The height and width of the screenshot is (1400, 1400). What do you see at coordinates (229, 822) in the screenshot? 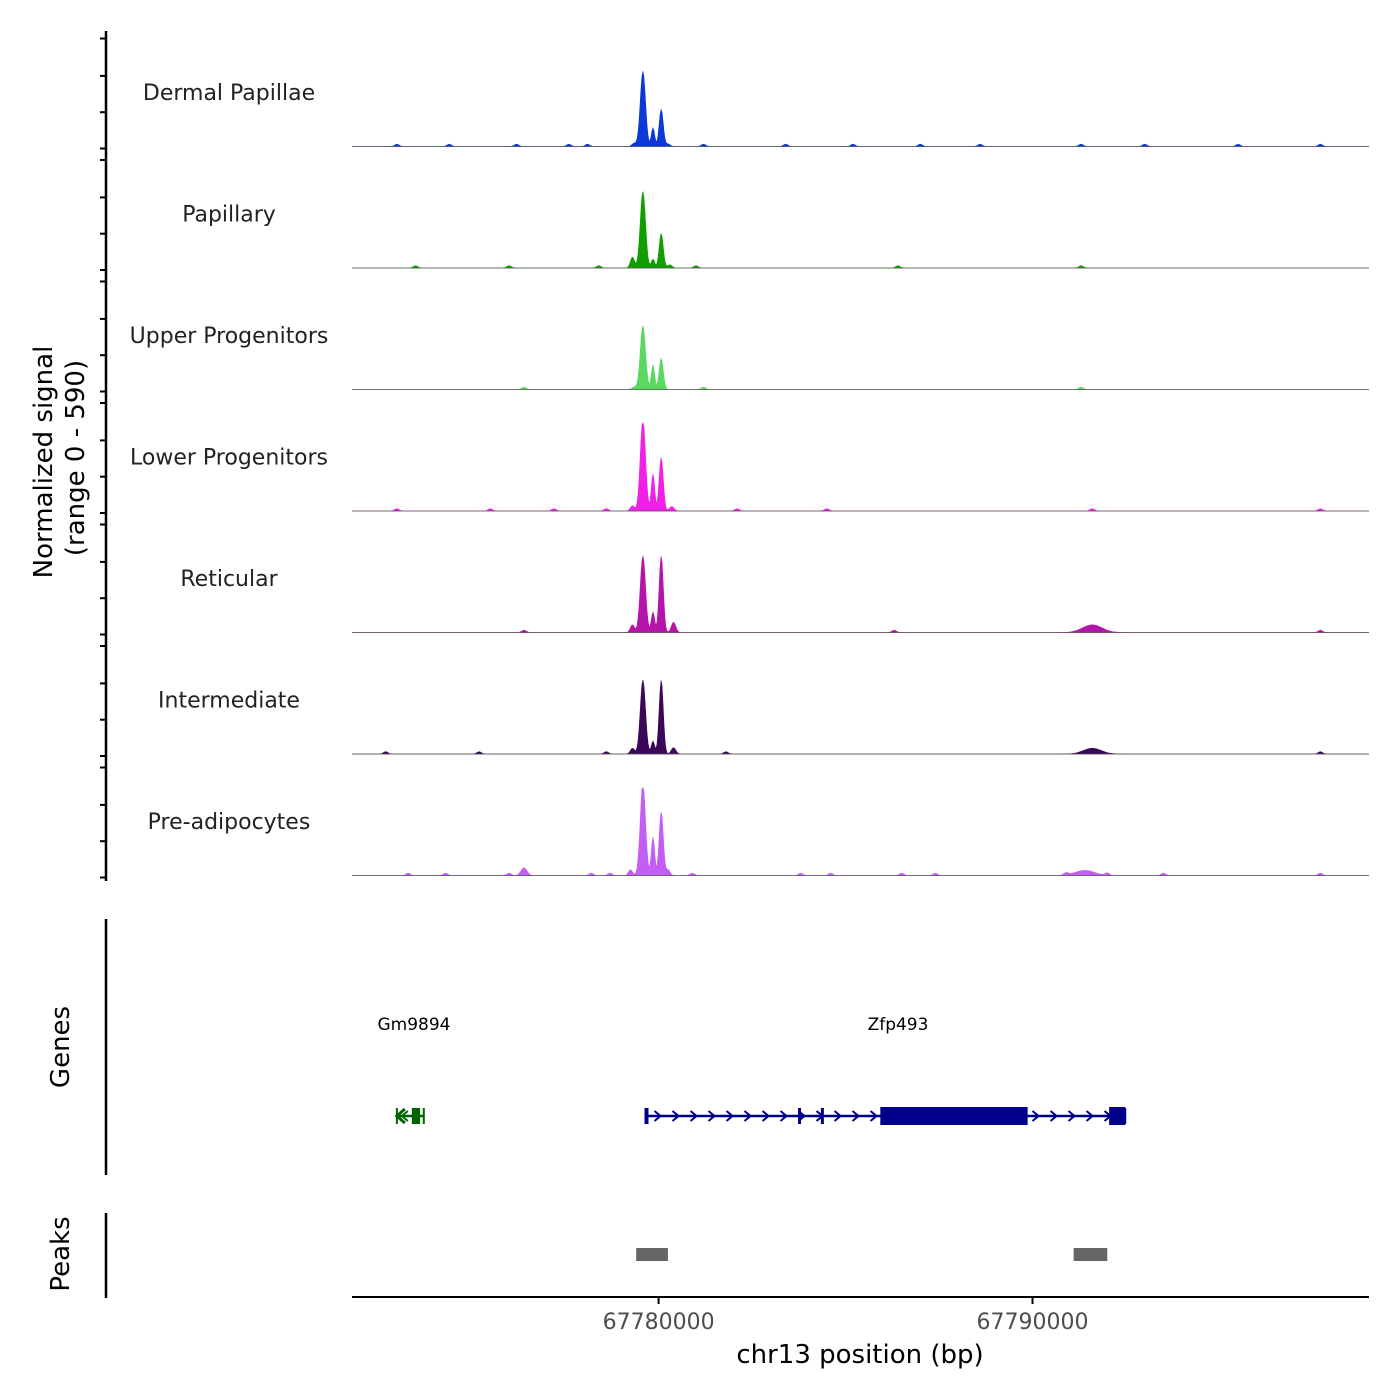
I see `track-label: Pre-adipocytes` at bounding box center [229, 822].